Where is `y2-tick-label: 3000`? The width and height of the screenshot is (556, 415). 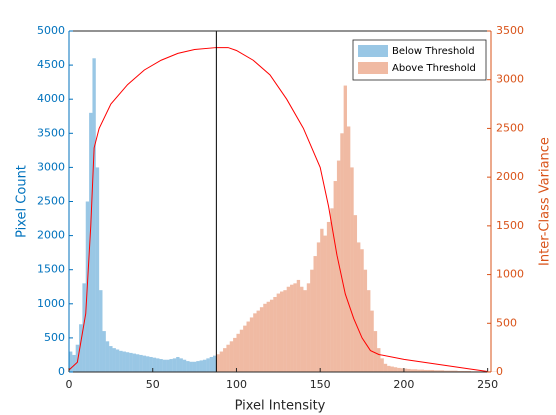
y2-tick-label: 3000 is located at coordinates (510, 79).